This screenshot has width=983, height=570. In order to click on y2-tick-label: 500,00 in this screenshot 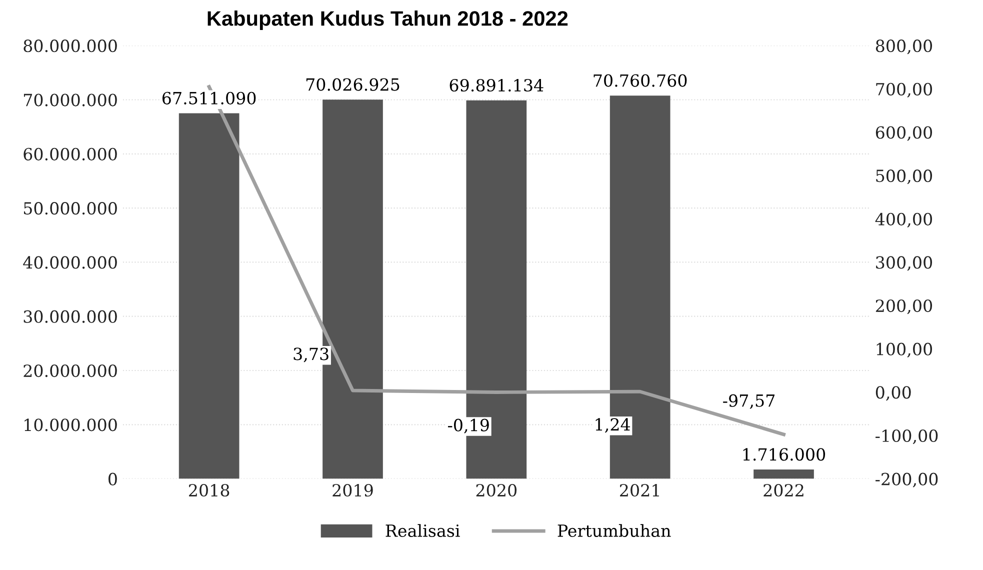, I will do `click(904, 177)`.